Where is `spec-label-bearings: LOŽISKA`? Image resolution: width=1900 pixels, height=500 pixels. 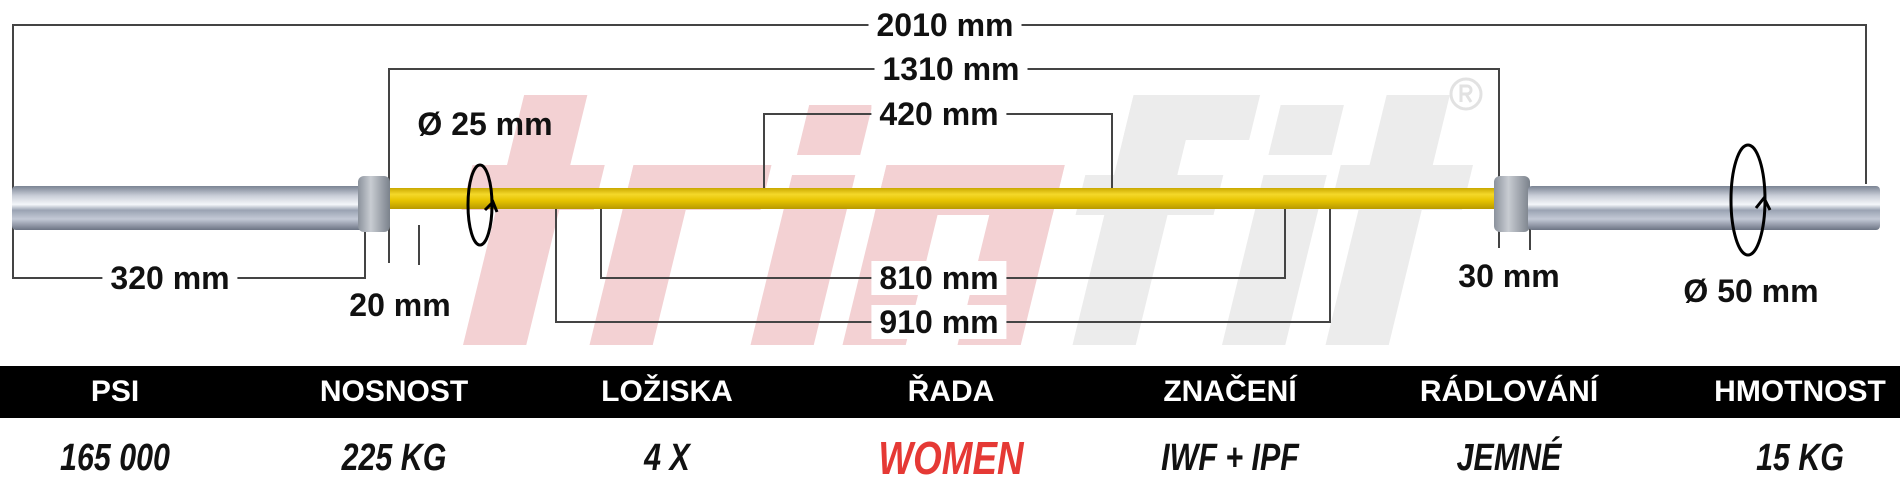
spec-label-bearings: LOŽISKA is located at coordinates (667, 391).